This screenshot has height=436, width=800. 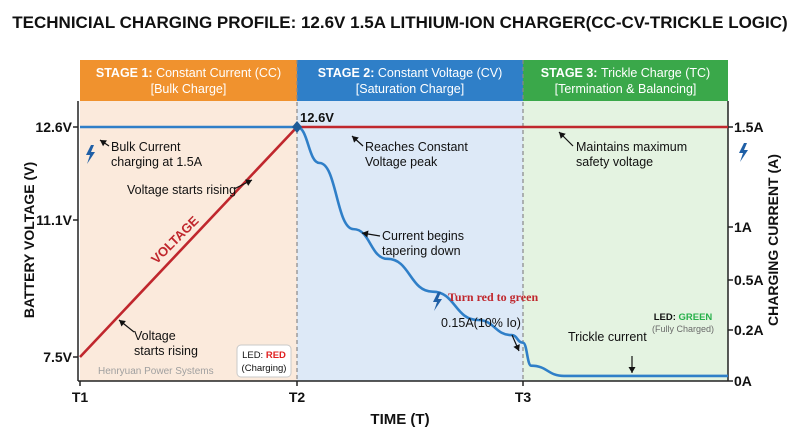 What do you see at coordinates (188, 73) in the screenshot?
I see `stage-1-title: STAGE 1: Constant Current (CC)` at bounding box center [188, 73].